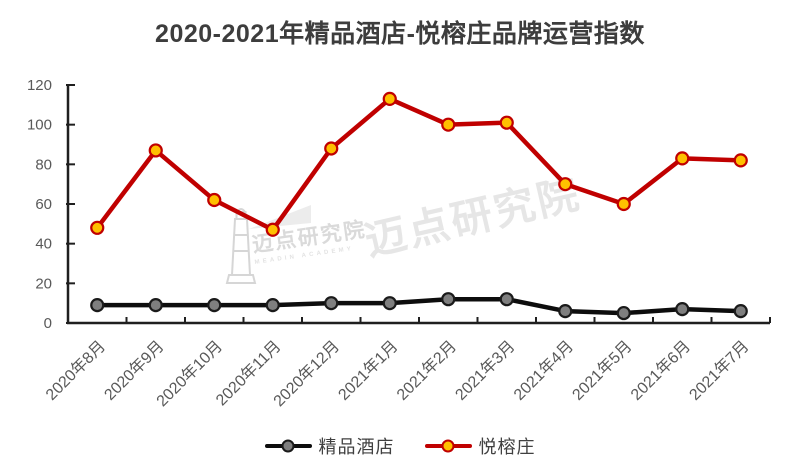 Image resolution: width=800 pixels, height=475 pixels. Describe the element at coordinates (43, 244) in the screenshot. I see `y-tick-label: 40` at that location.